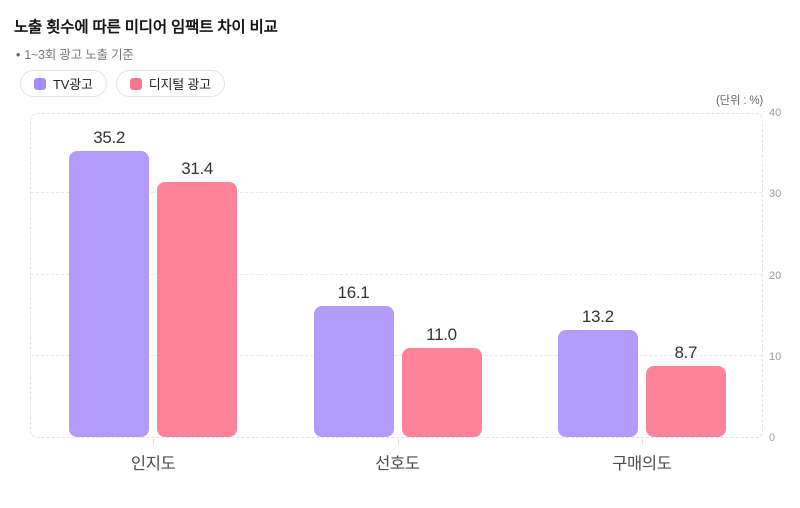 This screenshot has height=508, width=800. What do you see at coordinates (441, 334) in the screenshot?
I see `bar-value-label: 11.0` at bounding box center [441, 334].